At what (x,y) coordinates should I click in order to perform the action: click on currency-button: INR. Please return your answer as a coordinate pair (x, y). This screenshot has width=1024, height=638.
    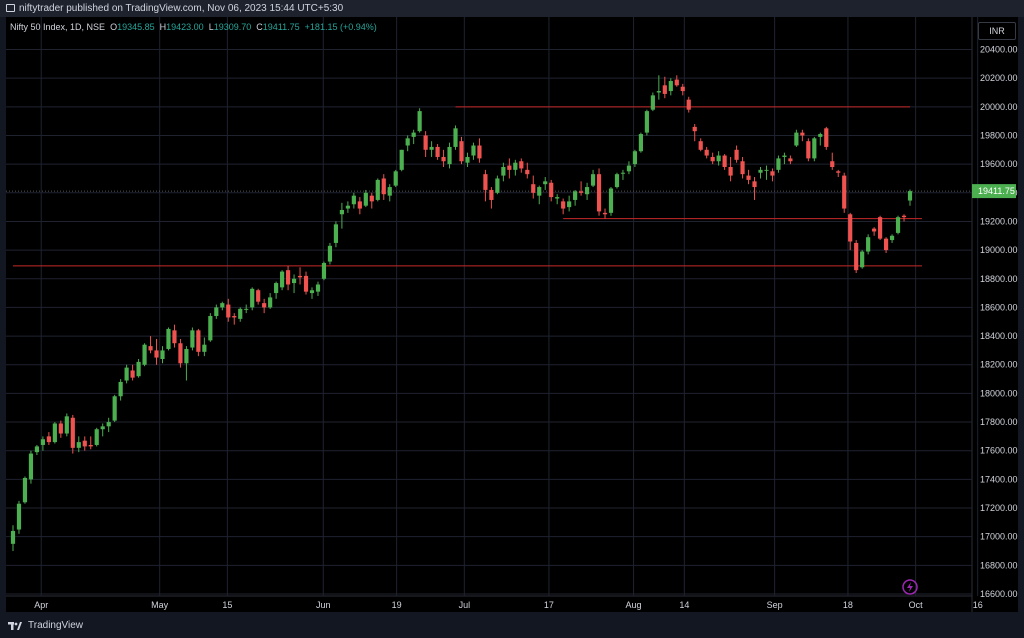
    Looking at the image, I should click on (997, 31).